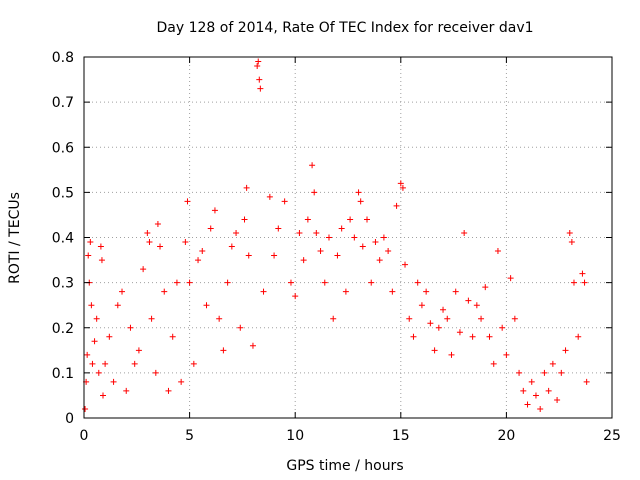 This screenshot has height=480, width=640. Describe the element at coordinates (189, 436) in the screenshot. I see `x-tick-label: 5` at that location.